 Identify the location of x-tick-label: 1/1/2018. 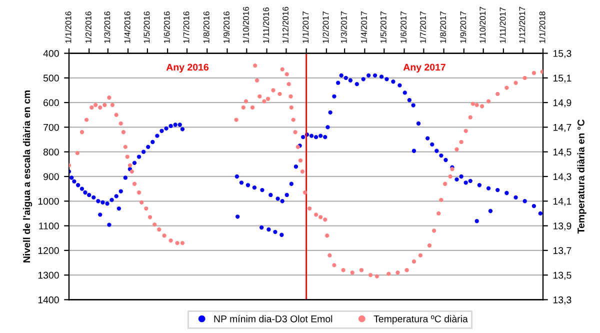
(542, 27).